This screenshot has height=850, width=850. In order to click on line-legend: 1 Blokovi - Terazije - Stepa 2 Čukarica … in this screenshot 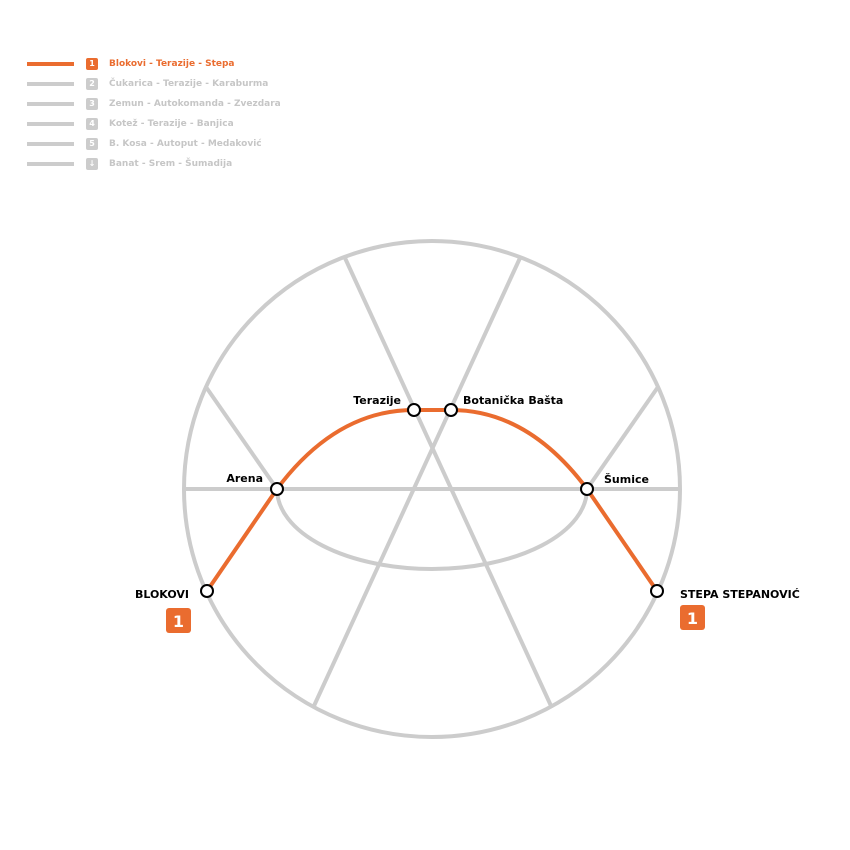, I will do `click(157, 114)`.